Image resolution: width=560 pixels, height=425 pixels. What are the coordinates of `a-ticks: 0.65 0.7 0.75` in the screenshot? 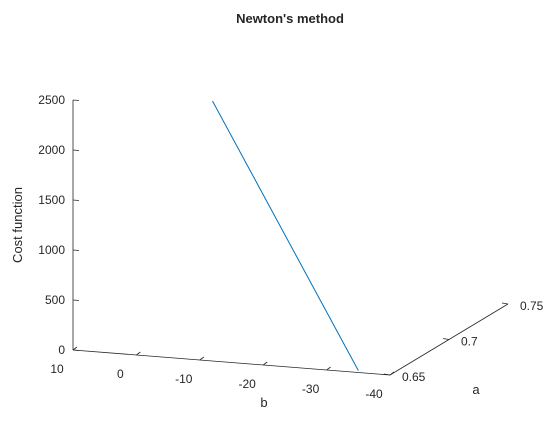 It's located at (463, 341).